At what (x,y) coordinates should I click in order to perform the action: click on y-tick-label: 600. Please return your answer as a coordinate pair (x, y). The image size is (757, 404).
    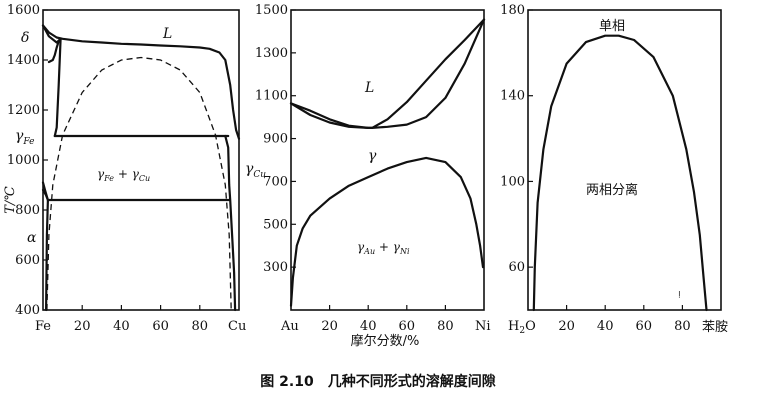
    Looking at the image, I should click on (27, 260).